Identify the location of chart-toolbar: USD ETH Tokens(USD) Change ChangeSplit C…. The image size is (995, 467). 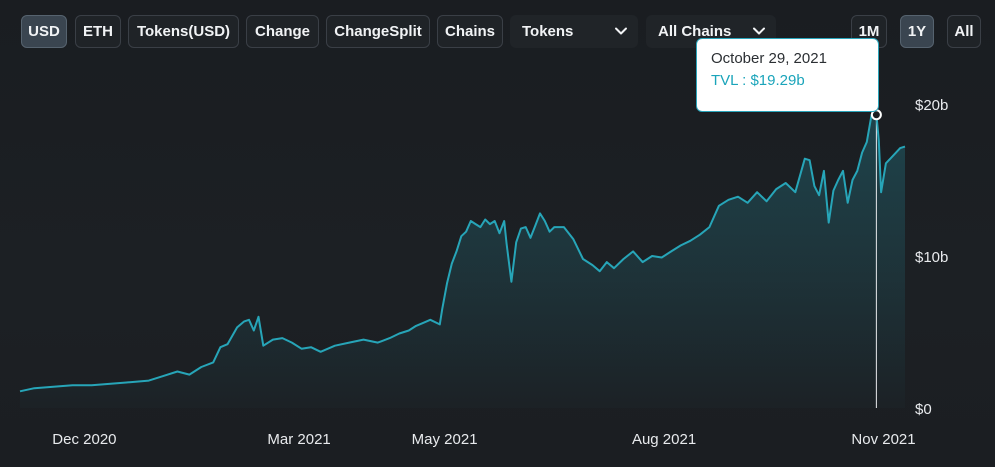
(497, 31).